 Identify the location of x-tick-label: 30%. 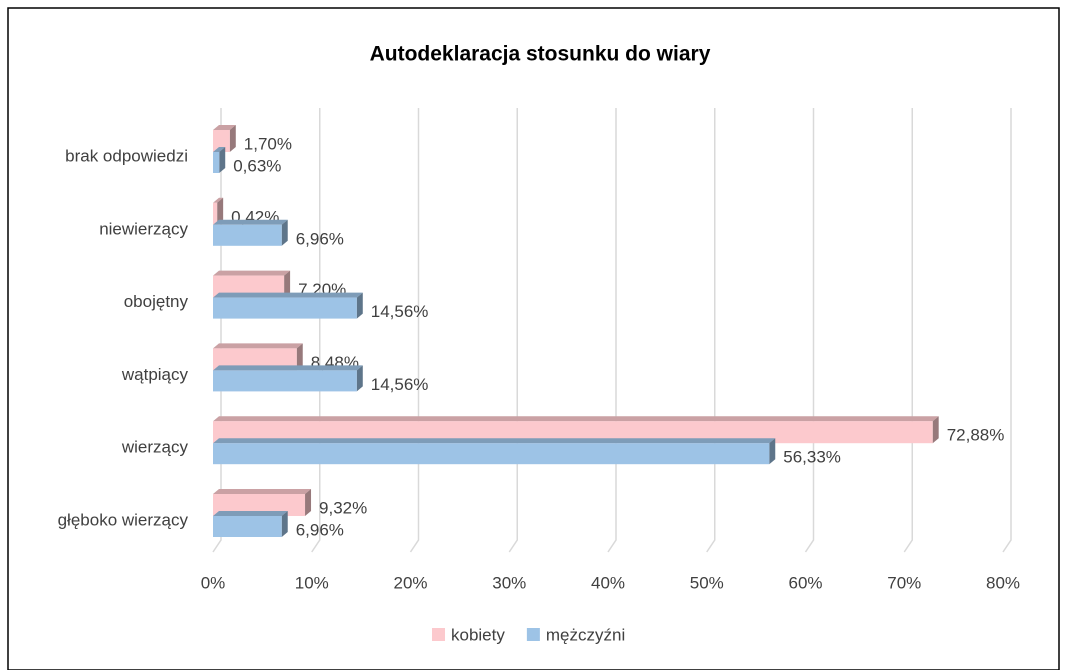
(509, 582).